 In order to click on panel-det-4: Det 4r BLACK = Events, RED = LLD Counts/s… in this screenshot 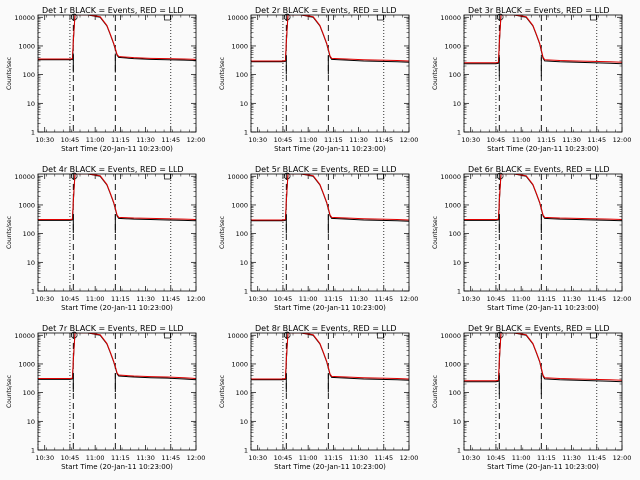, I will do `click(105, 238)`.